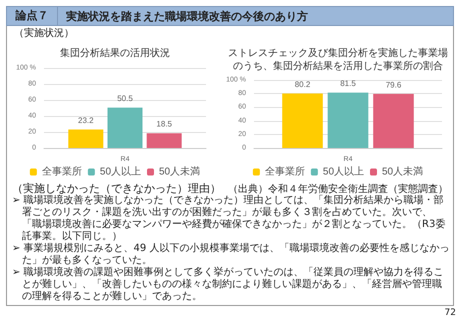  Describe the element at coordinates (44, 34) in the screenshot. I see `text: （実施状況）` at that location.